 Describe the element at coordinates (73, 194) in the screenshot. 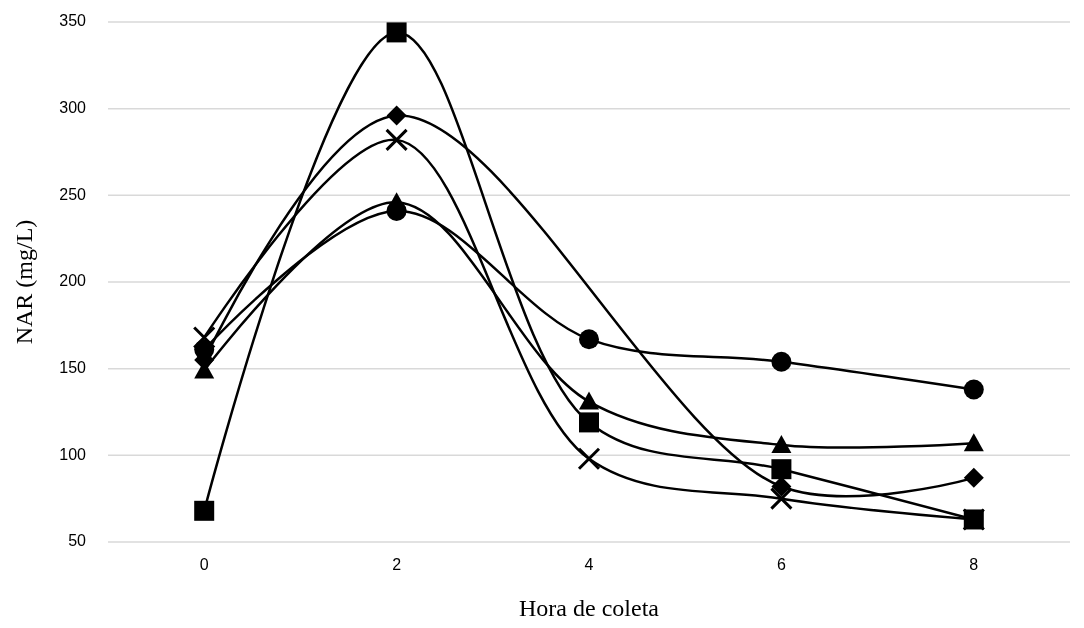

I see `y-tick-label: 250` at that location.